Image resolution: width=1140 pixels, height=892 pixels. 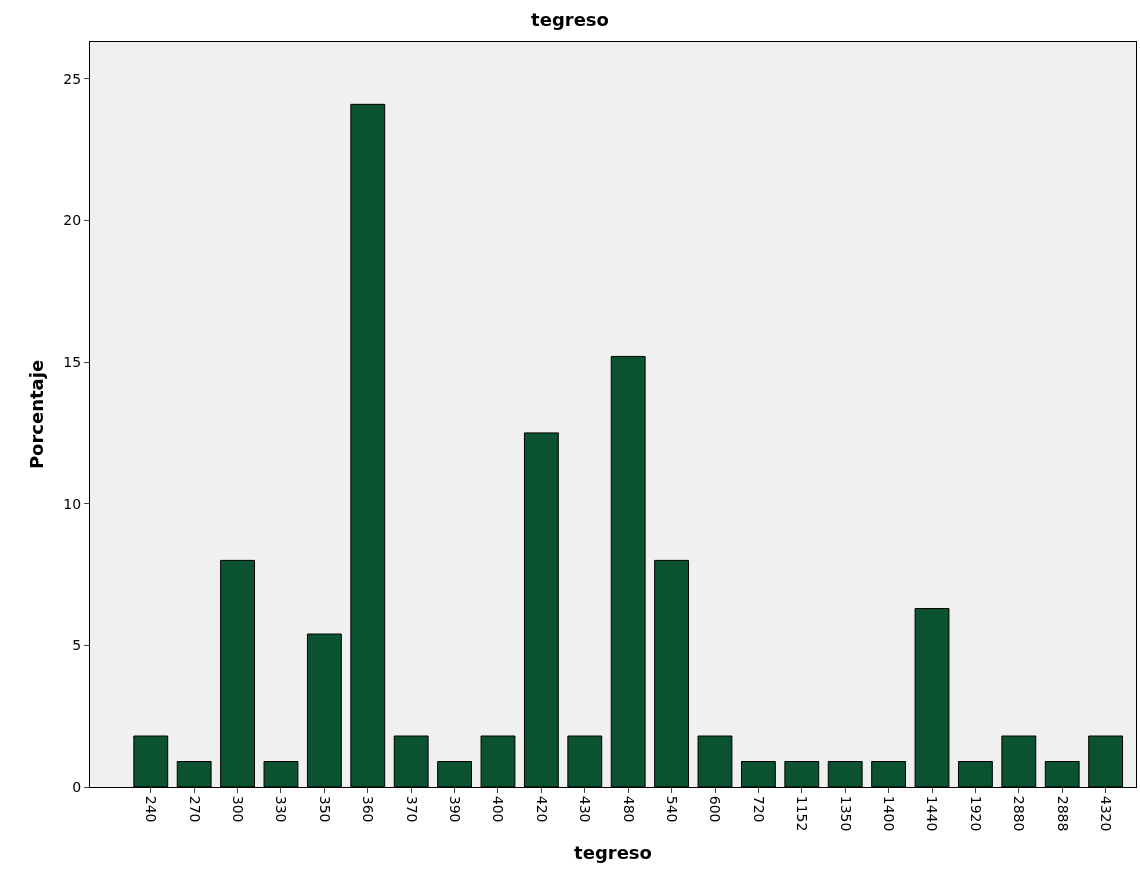 What do you see at coordinates (455, 809) in the screenshot?
I see `x-tick-label: 390` at bounding box center [455, 809].